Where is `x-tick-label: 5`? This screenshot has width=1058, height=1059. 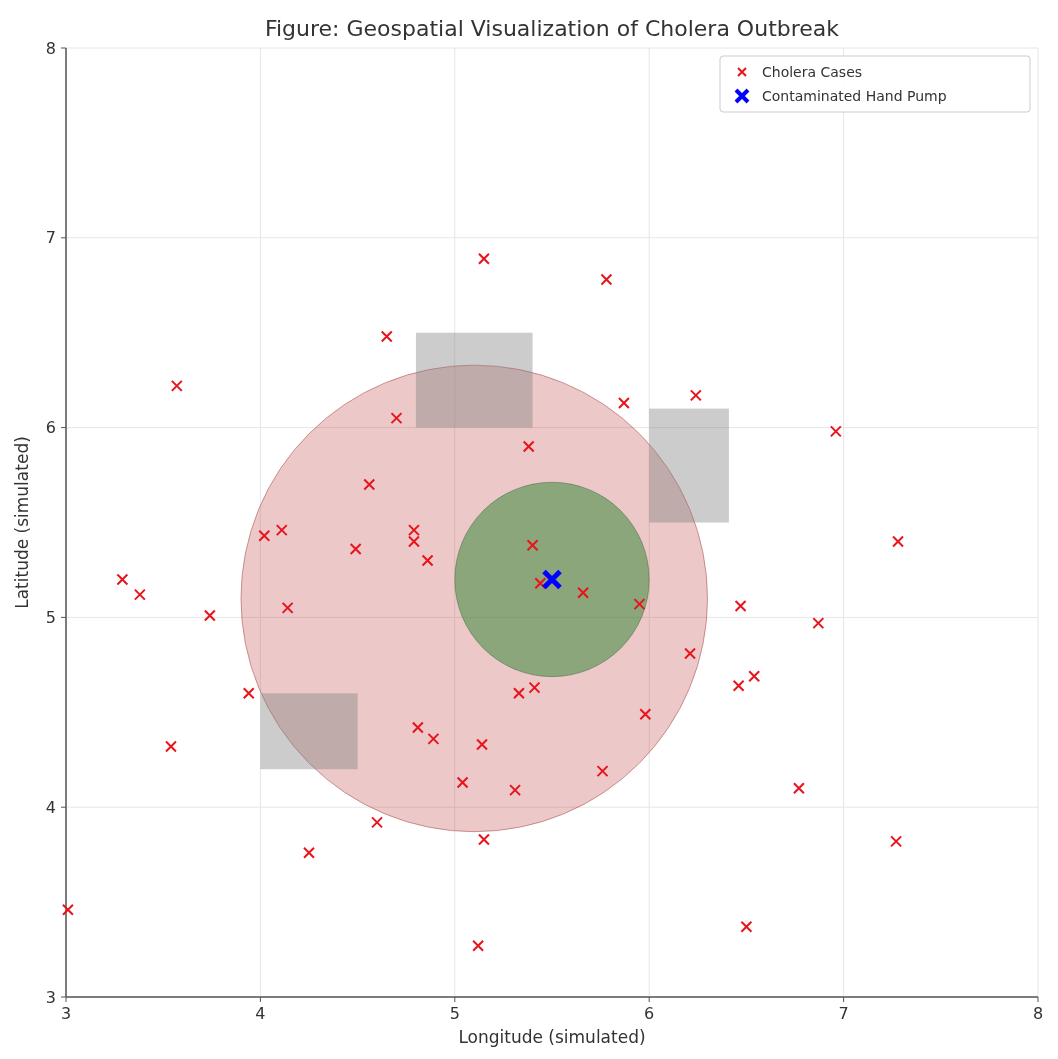
x-tick-label: 5 is located at coordinates (454, 1013).